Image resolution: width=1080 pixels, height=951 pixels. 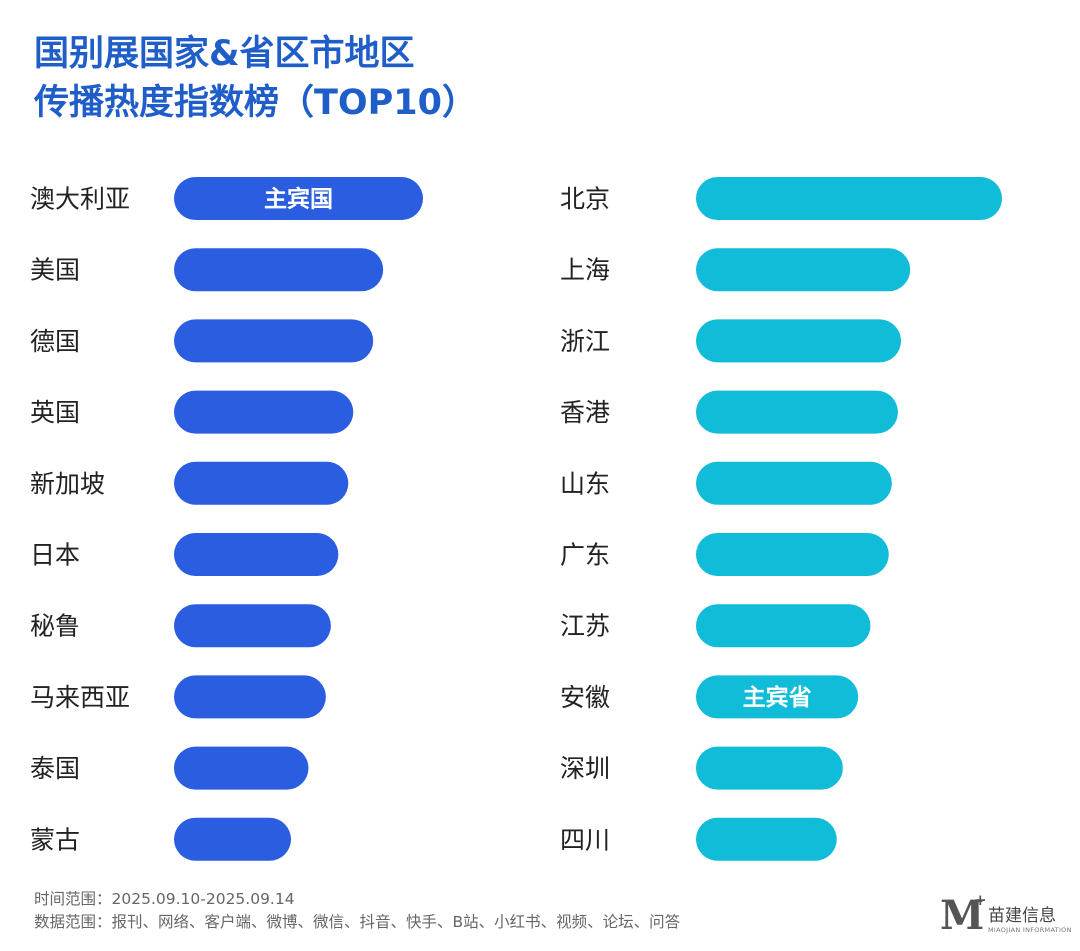 I want to click on country-bar-annotation: 主宾国, so click(x=298, y=199).